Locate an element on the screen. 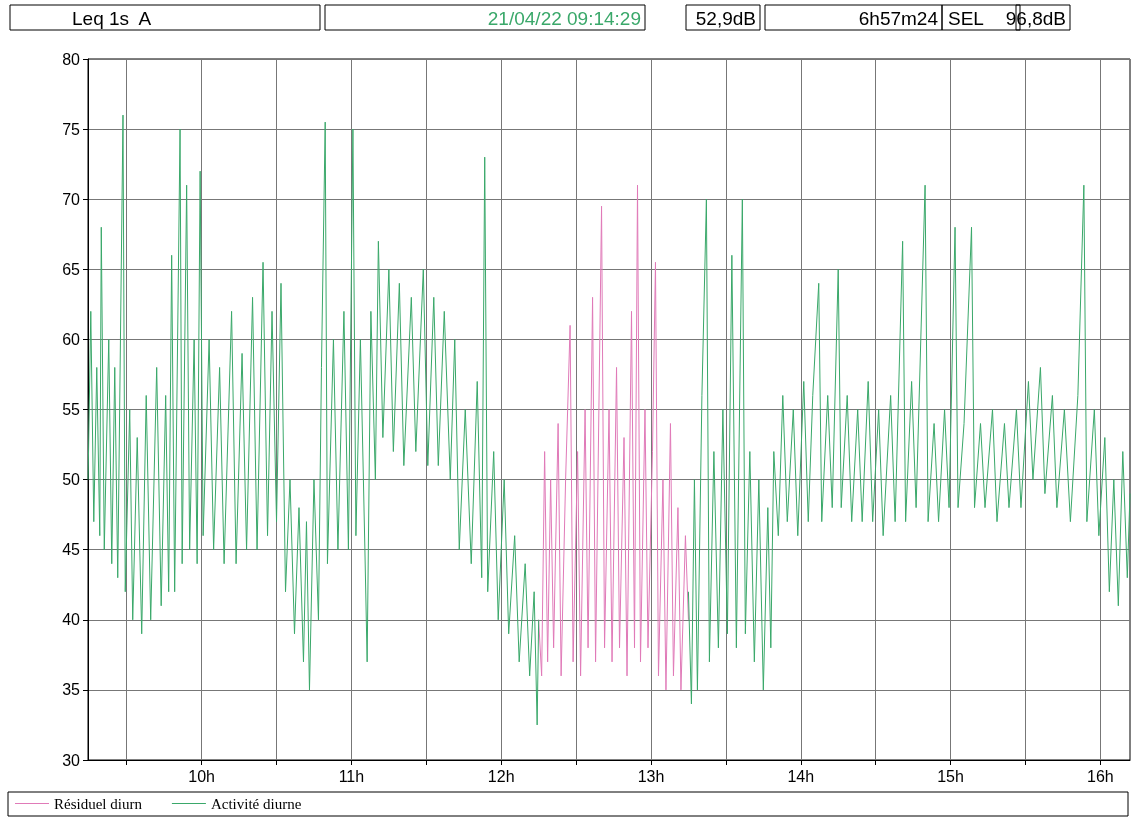 The width and height of the screenshot is (1136, 818). y-tick-label: 70 is located at coordinates (71, 199).